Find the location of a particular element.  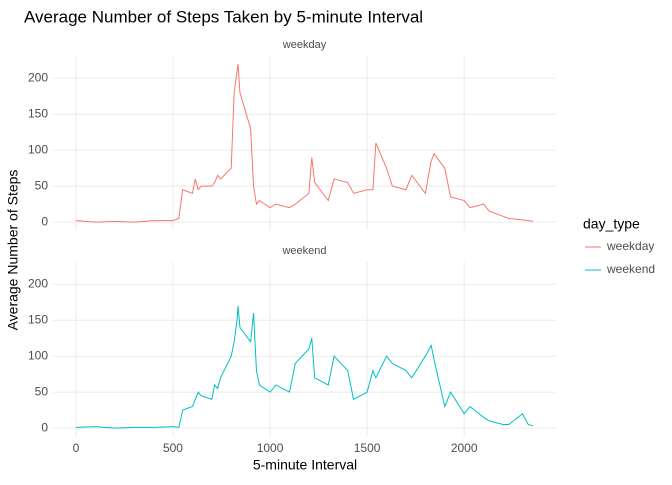

strip-label: weekend is located at coordinates (303, 251).